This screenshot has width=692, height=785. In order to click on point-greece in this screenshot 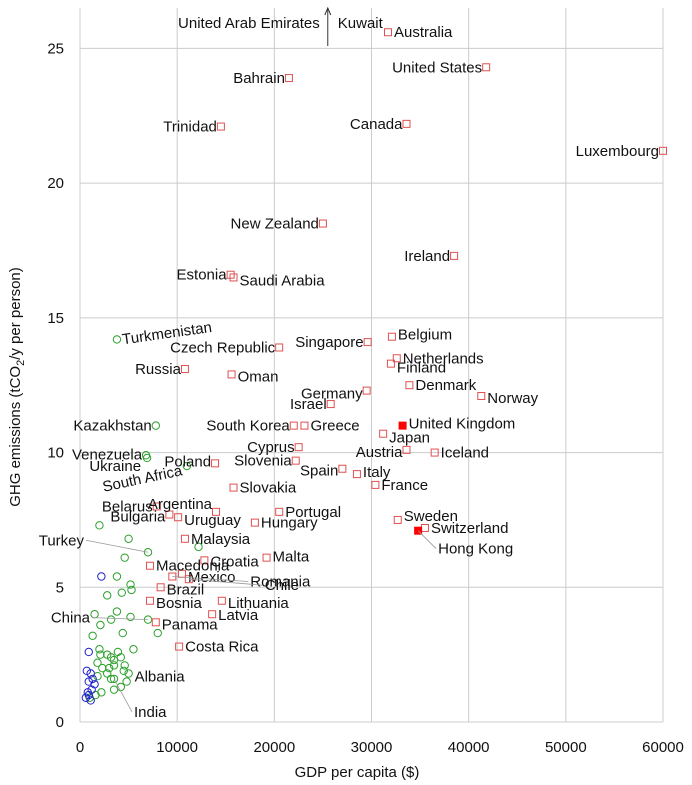, I will do `click(304, 425)`.